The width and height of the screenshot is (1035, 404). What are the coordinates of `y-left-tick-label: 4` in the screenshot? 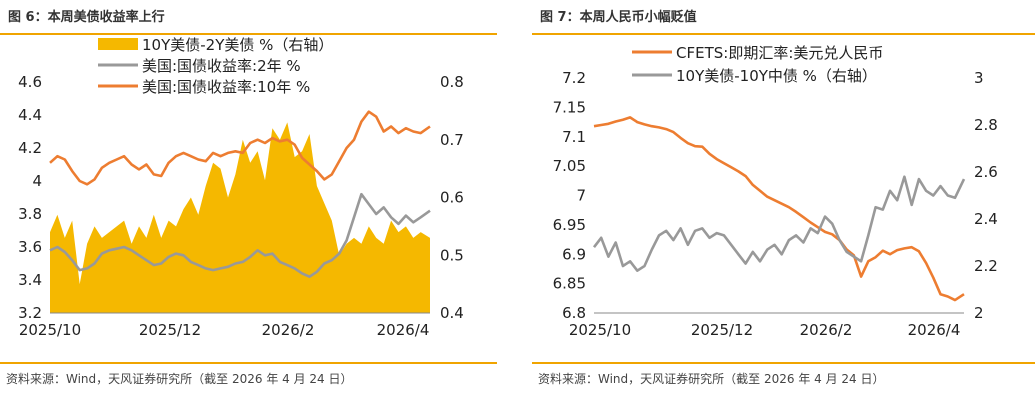 It's located at (37, 181).